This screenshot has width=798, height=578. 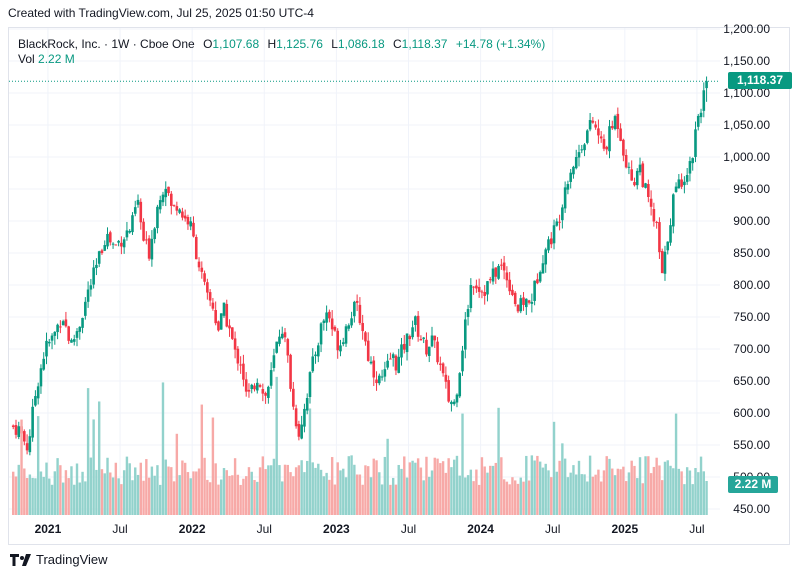 What do you see at coordinates (192, 529) in the screenshot?
I see `x-tick-label: 2022` at bounding box center [192, 529].